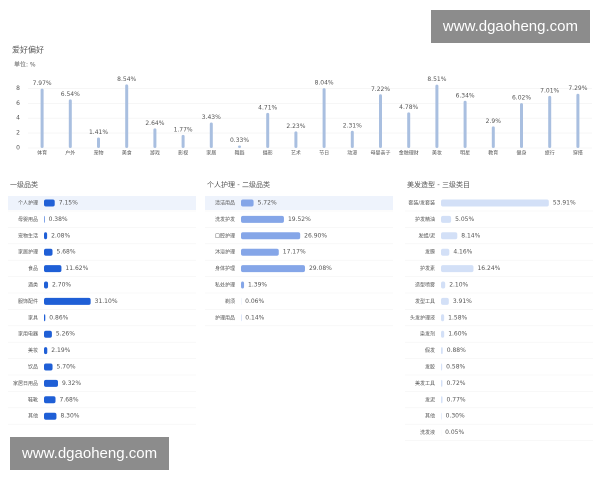 This screenshot has height=480, width=600. I want to click on value-label: 8.14%, so click(470, 235).